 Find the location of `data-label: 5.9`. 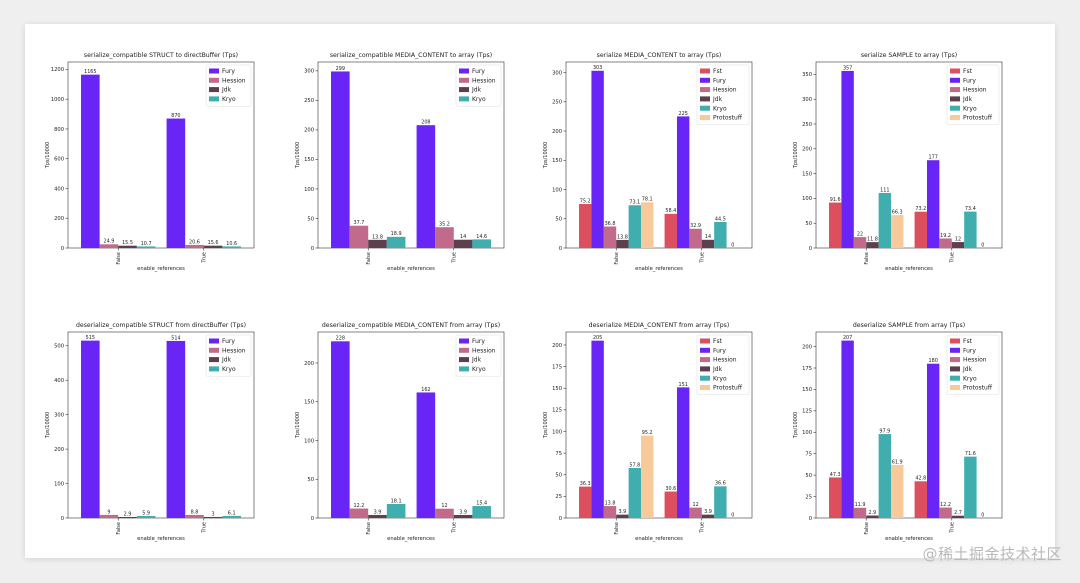

data-label: 5.9 is located at coordinates (146, 513).